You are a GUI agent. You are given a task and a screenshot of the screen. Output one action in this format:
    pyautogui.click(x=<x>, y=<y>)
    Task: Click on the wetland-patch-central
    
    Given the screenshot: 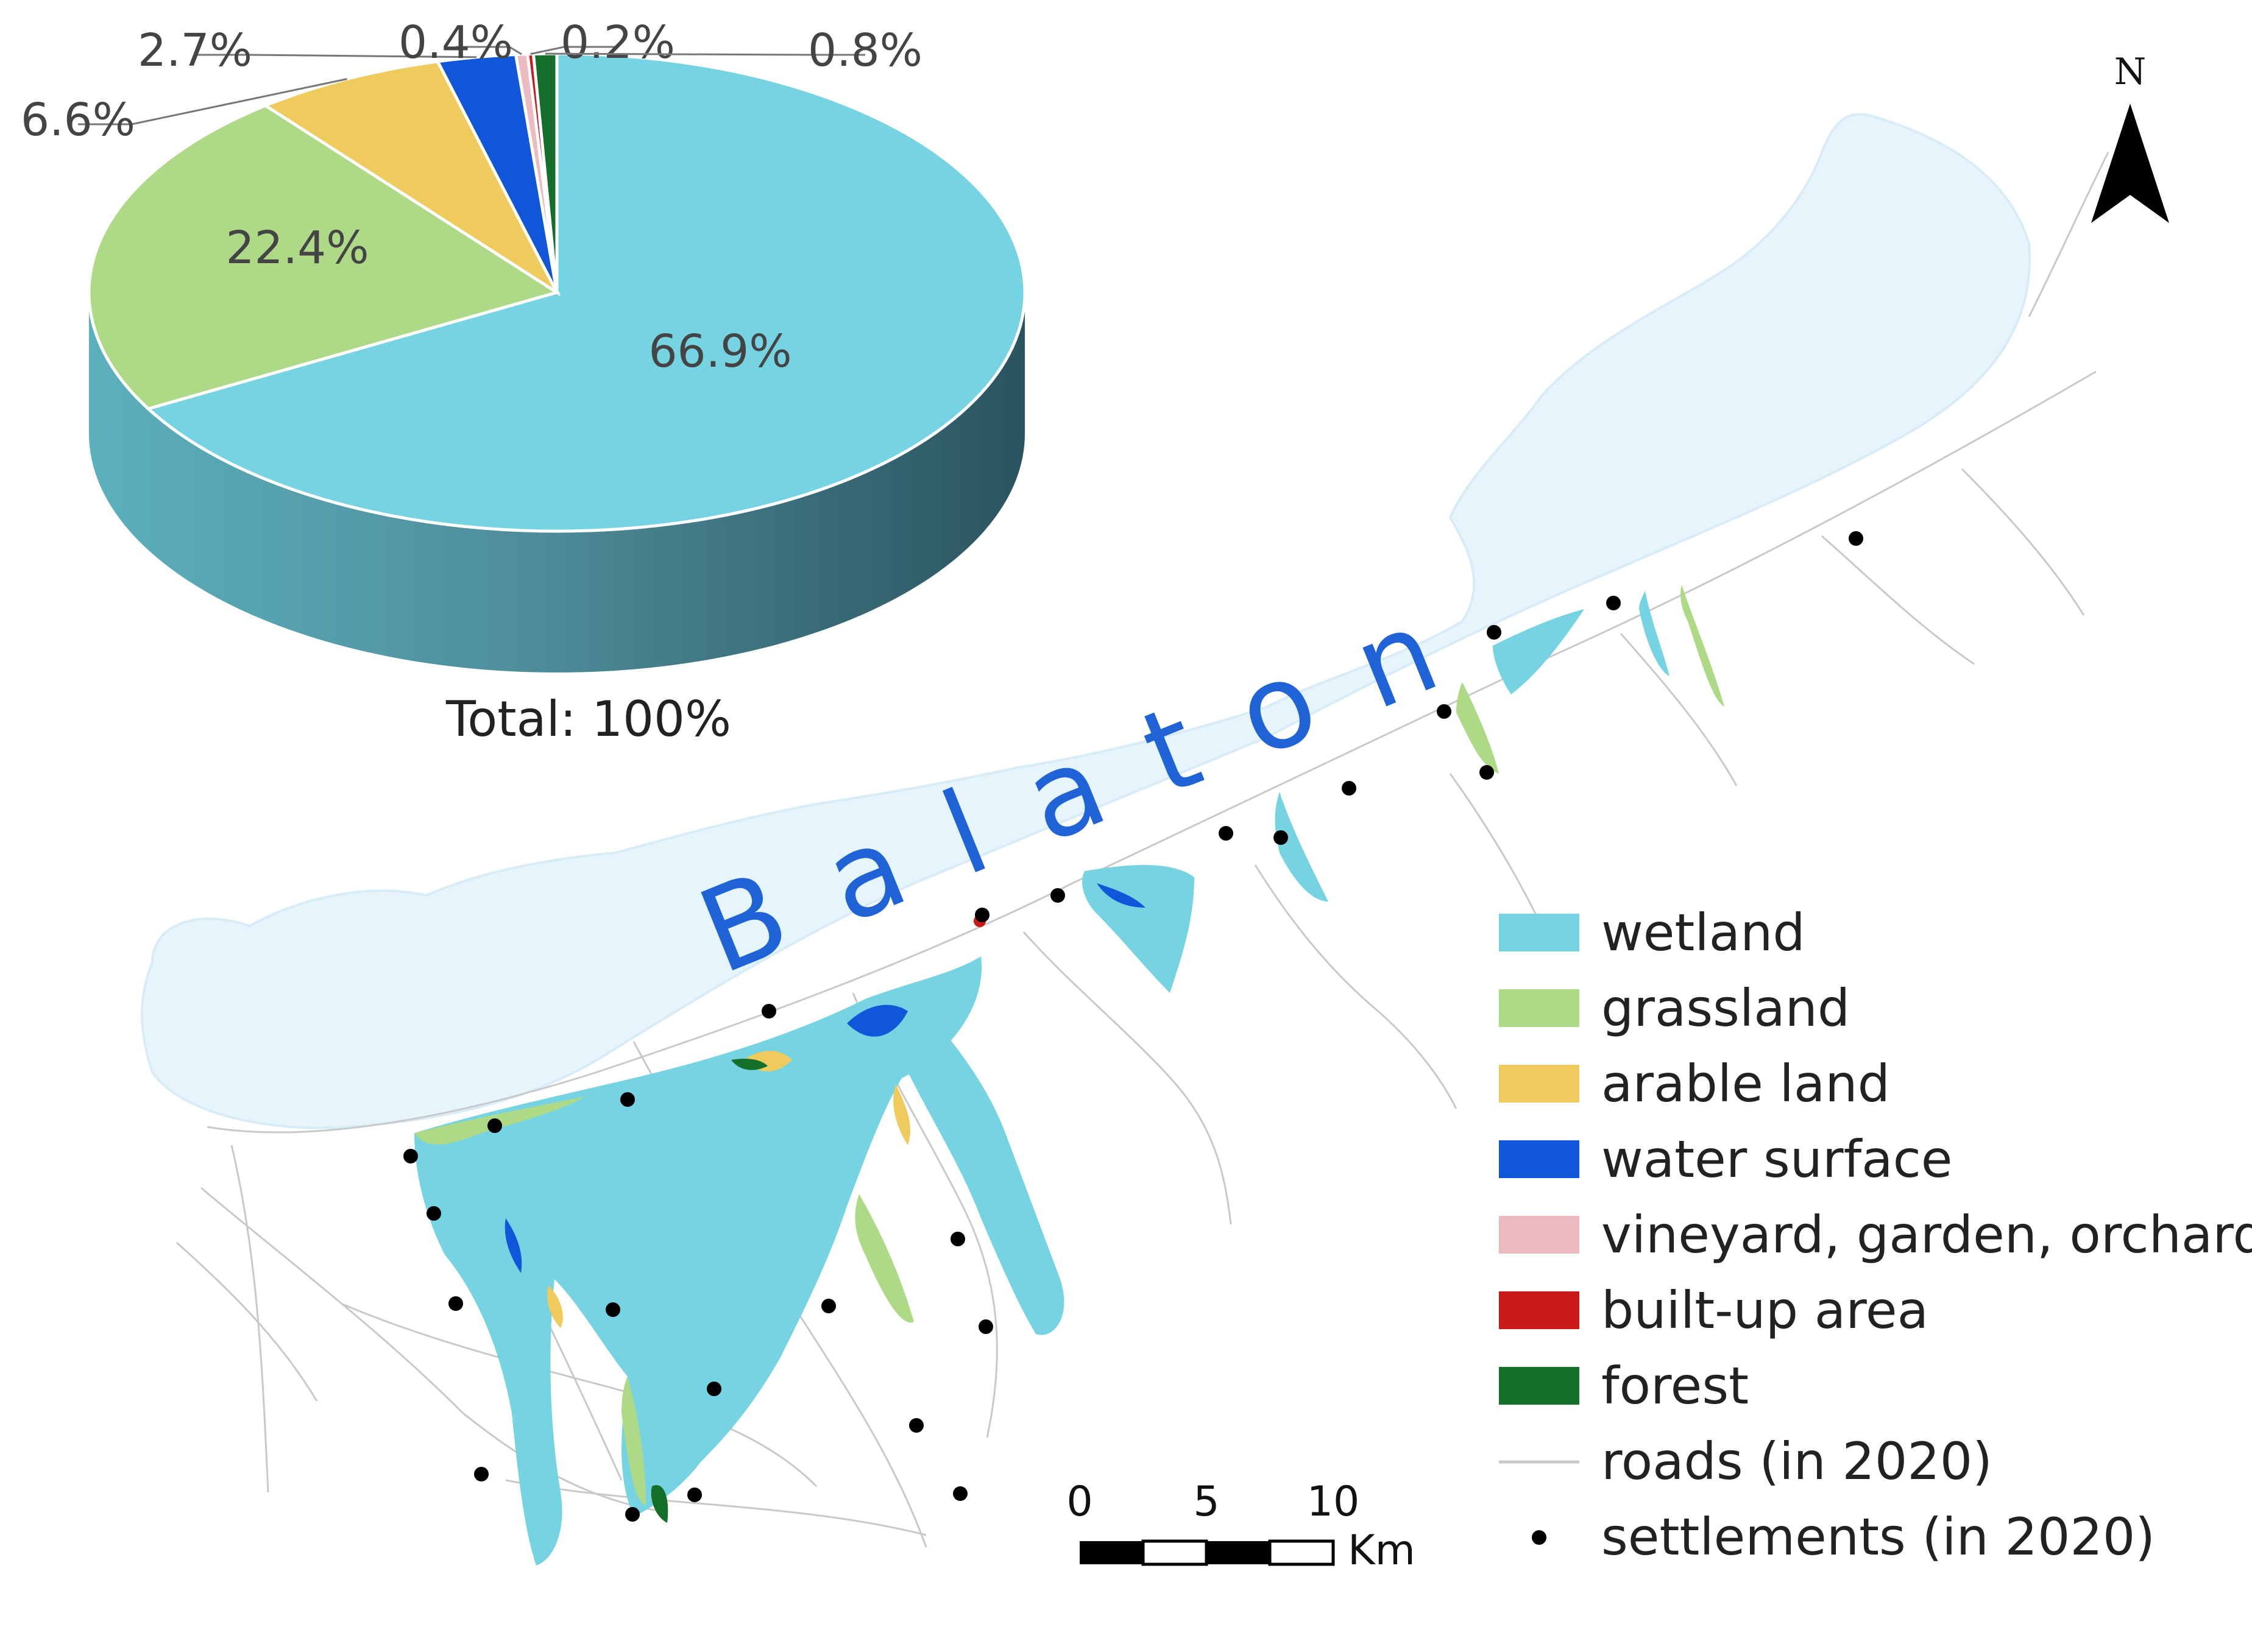 What is the action you would take?
    pyautogui.click(x=984, y=1167)
    